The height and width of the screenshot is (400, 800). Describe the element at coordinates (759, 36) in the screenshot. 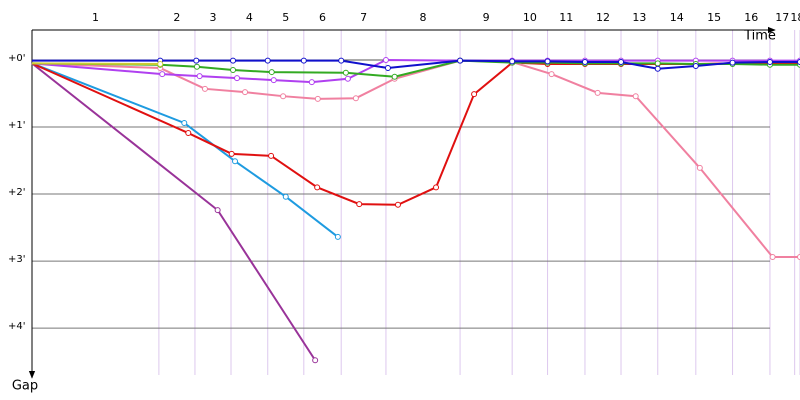

I see `x-axis-title: Time` at that location.